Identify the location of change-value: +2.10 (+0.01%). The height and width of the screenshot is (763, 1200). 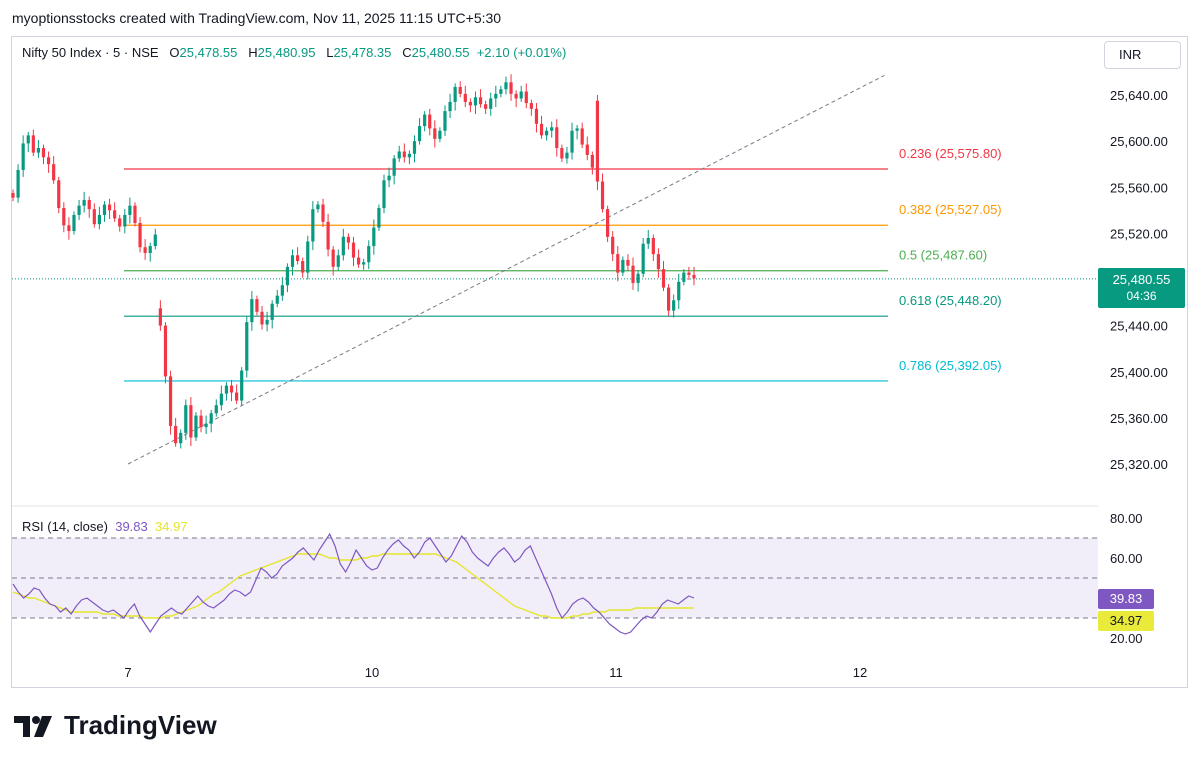
(521, 52).